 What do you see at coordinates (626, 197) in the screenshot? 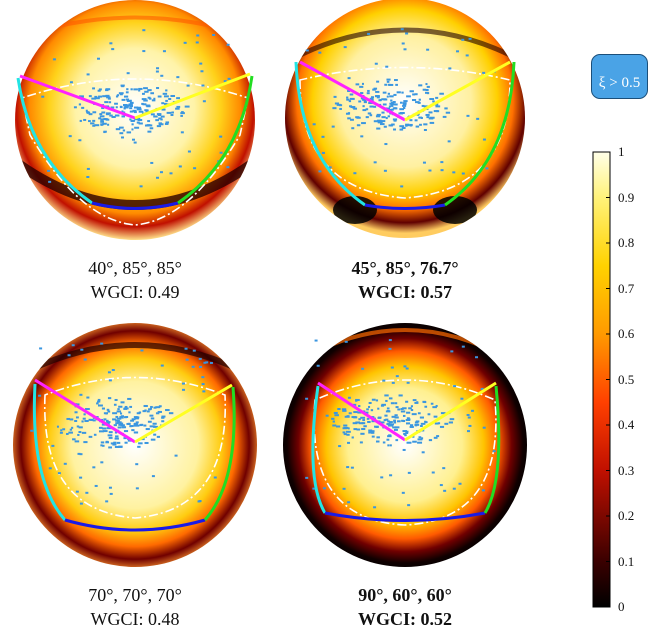
I see `colorbar-tick-label: 0.9` at bounding box center [626, 197].